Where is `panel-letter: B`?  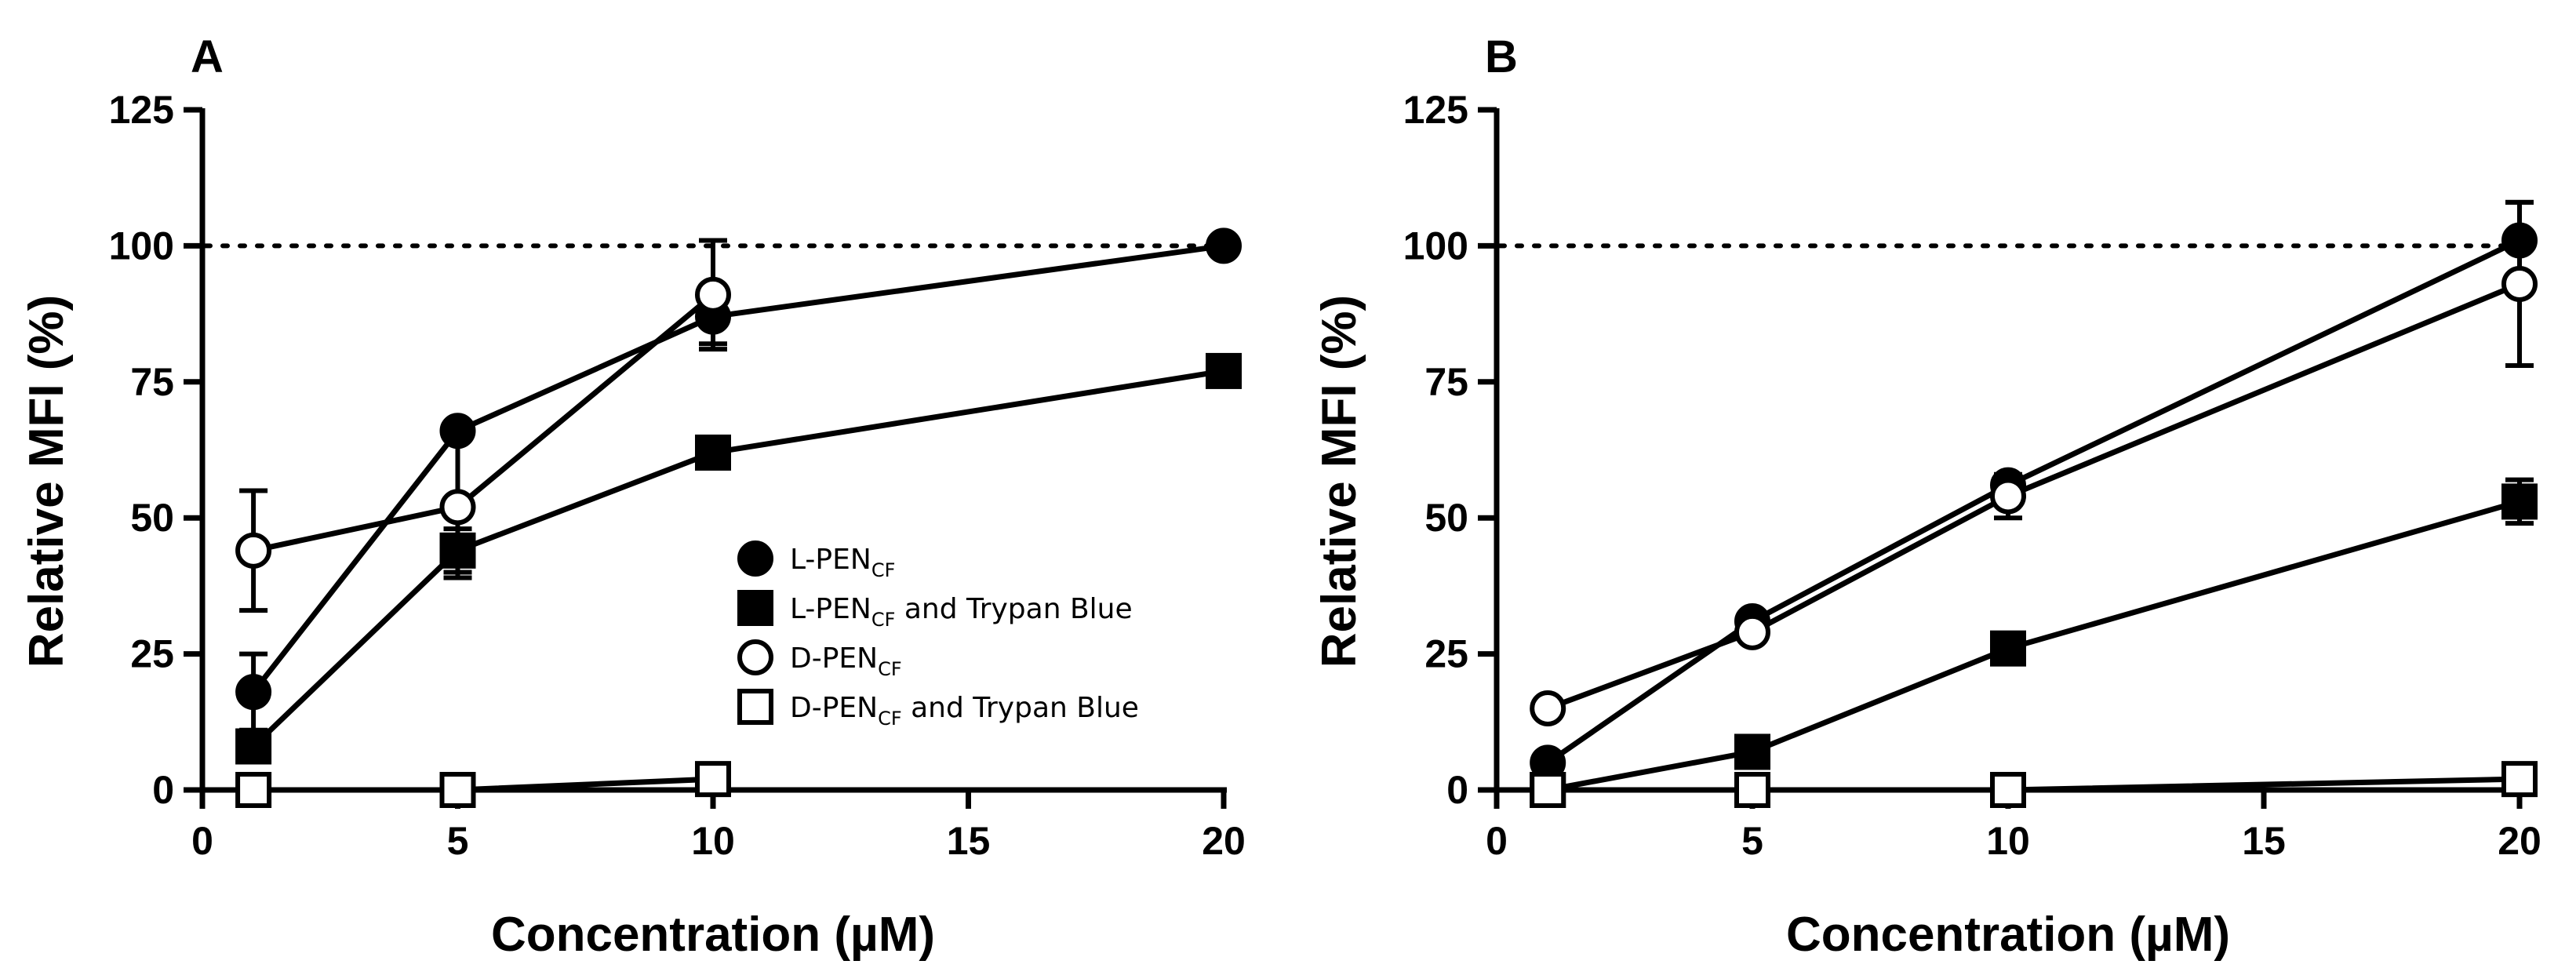 panel-letter: B is located at coordinates (1501, 56).